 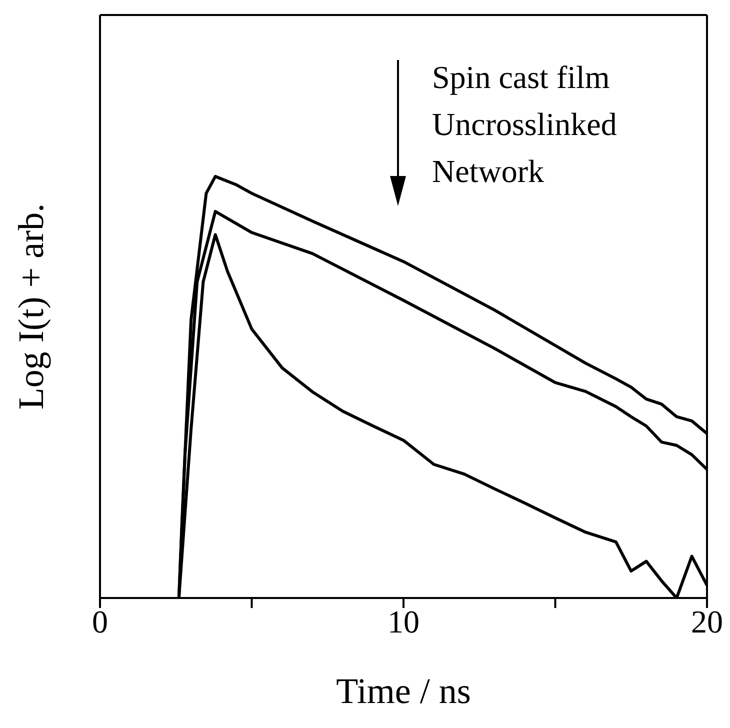 What do you see at coordinates (488, 171) in the screenshot?
I see `annotation: Network` at bounding box center [488, 171].